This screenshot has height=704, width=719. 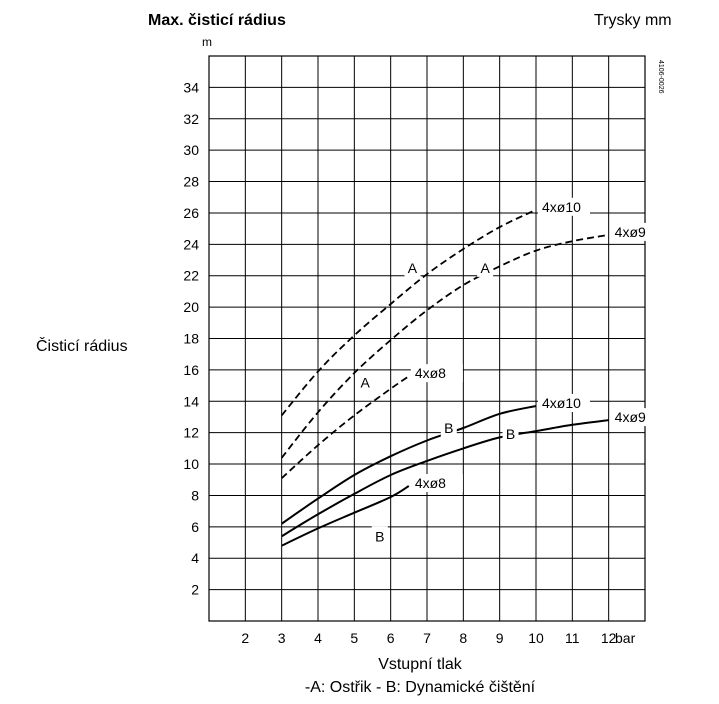 What do you see at coordinates (536, 638) in the screenshot?
I see `x-tick-label: 10` at bounding box center [536, 638].